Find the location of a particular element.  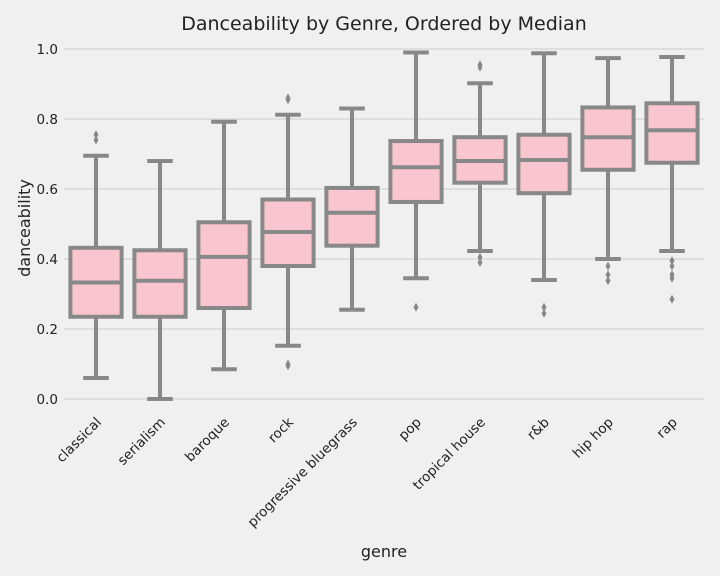

y-axis-ticks: 0.0 0.2 0.4 0.6 0.8 1.0 is located at coordinates (47, 225).